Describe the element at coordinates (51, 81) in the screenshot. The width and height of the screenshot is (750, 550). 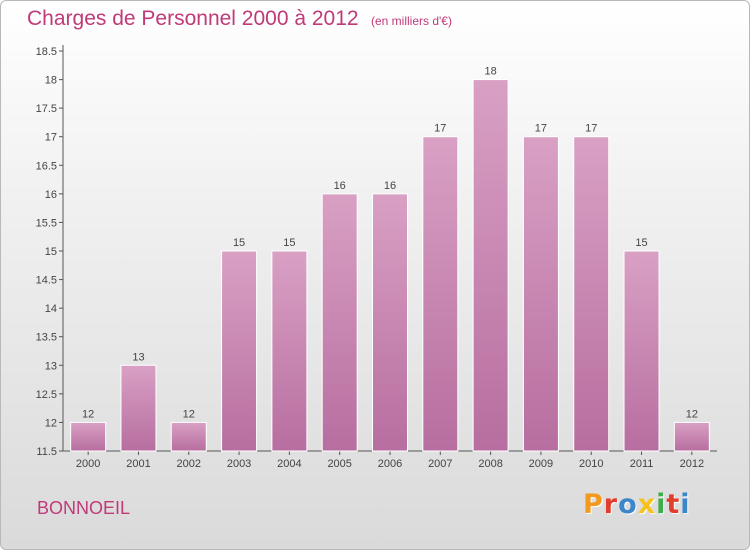
I see `y-tick-label: 18` at that location.